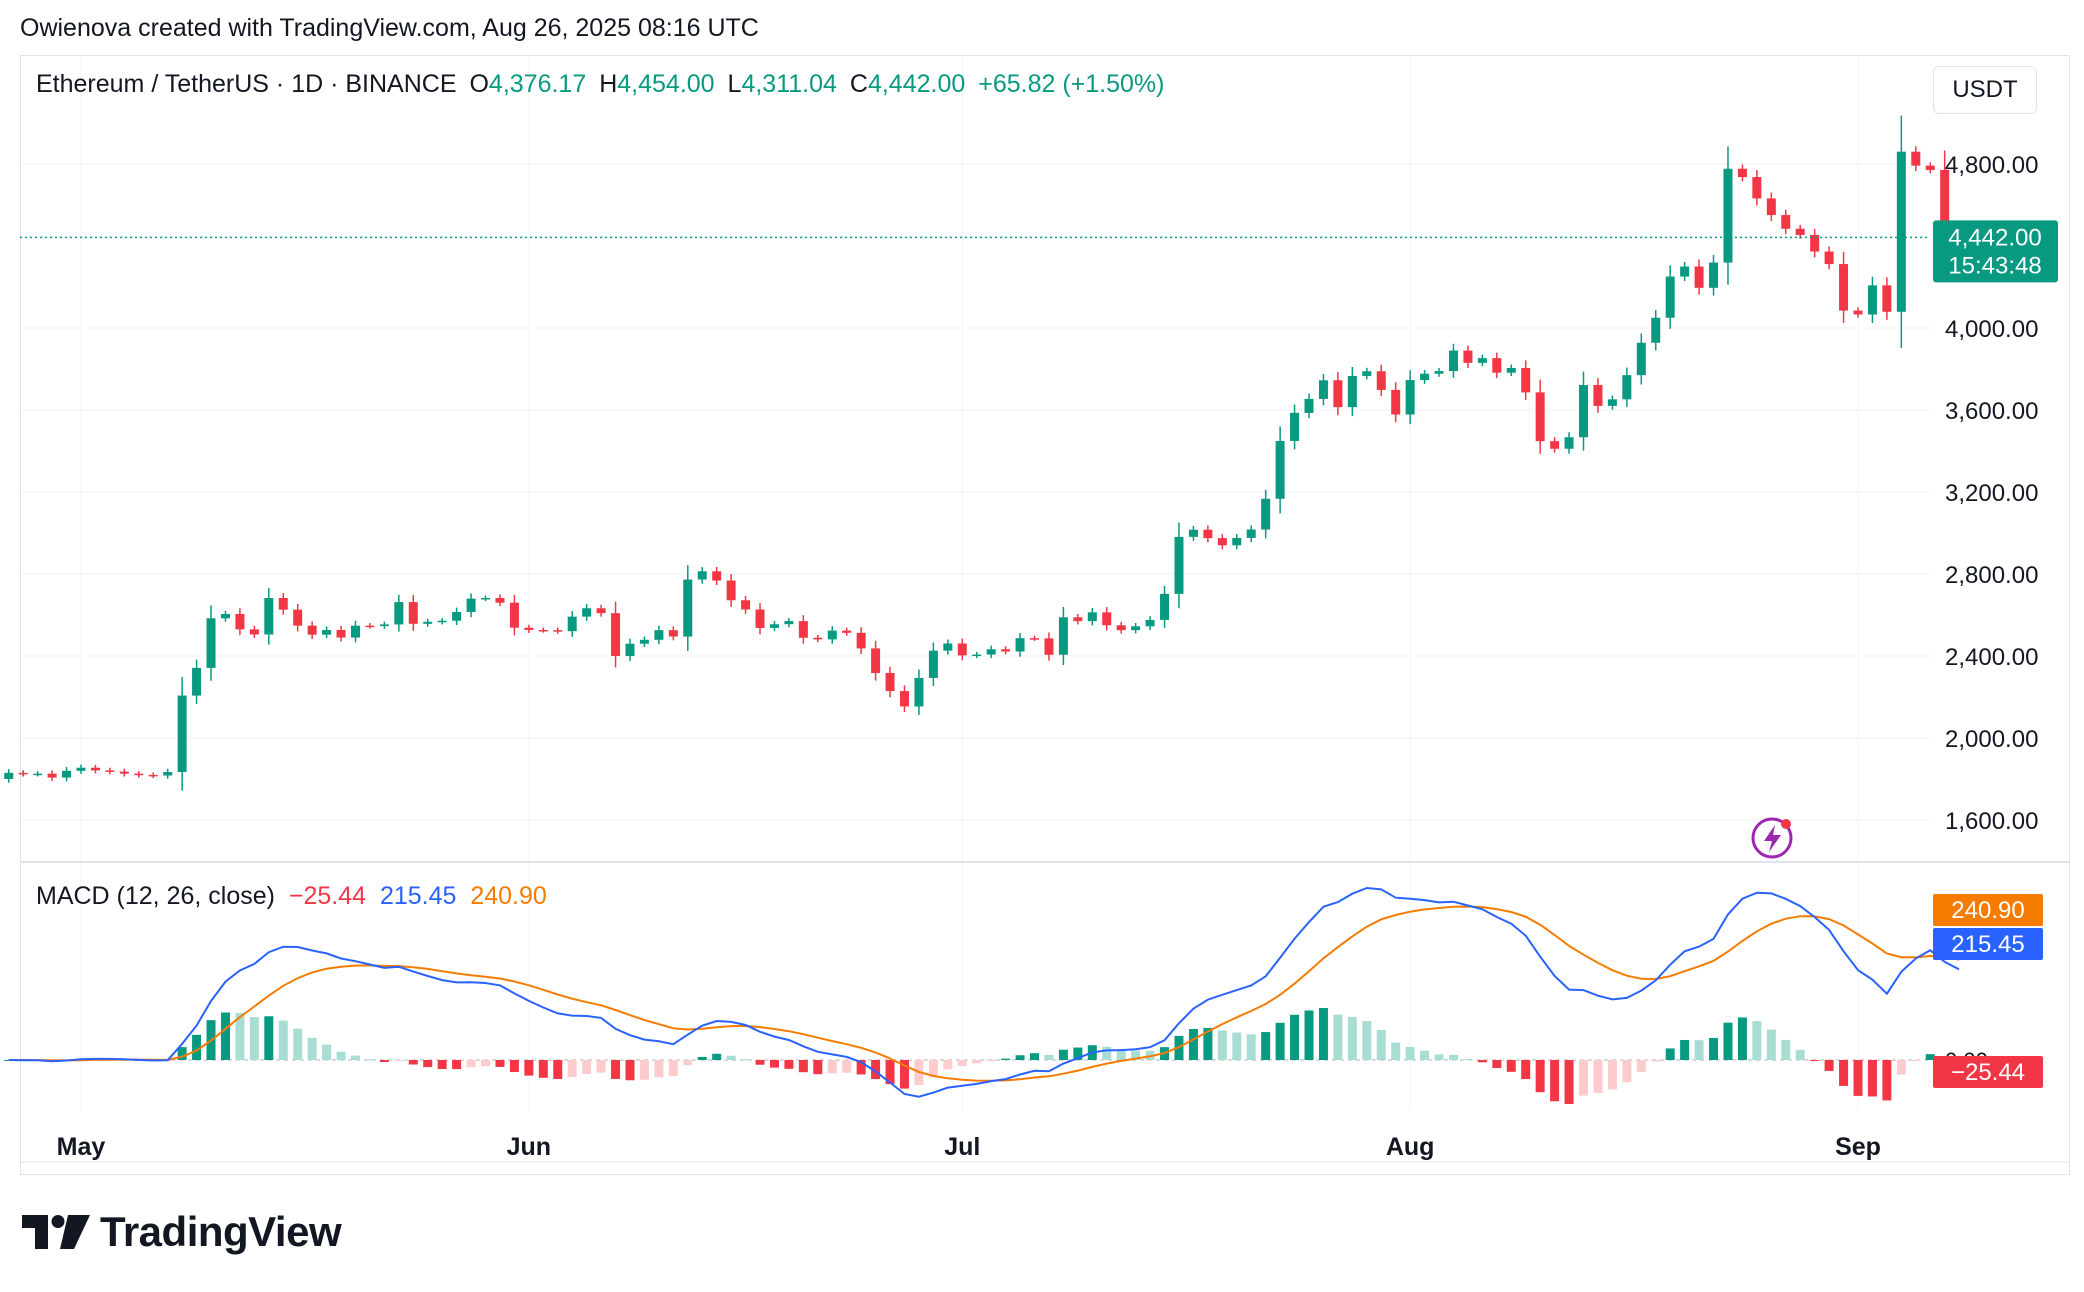  Describe the element at coordinates (1994, 265) in the screenshot. I see `countdown-text: 15:43:48` at that location.